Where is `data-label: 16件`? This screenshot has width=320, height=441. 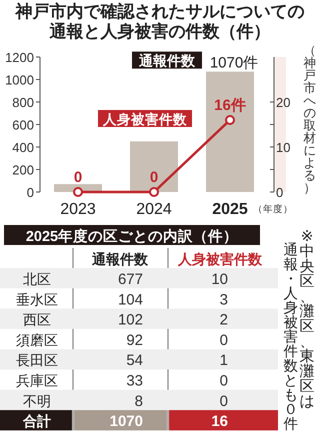
data-label: 16件 is located at coordinates (230, 105).